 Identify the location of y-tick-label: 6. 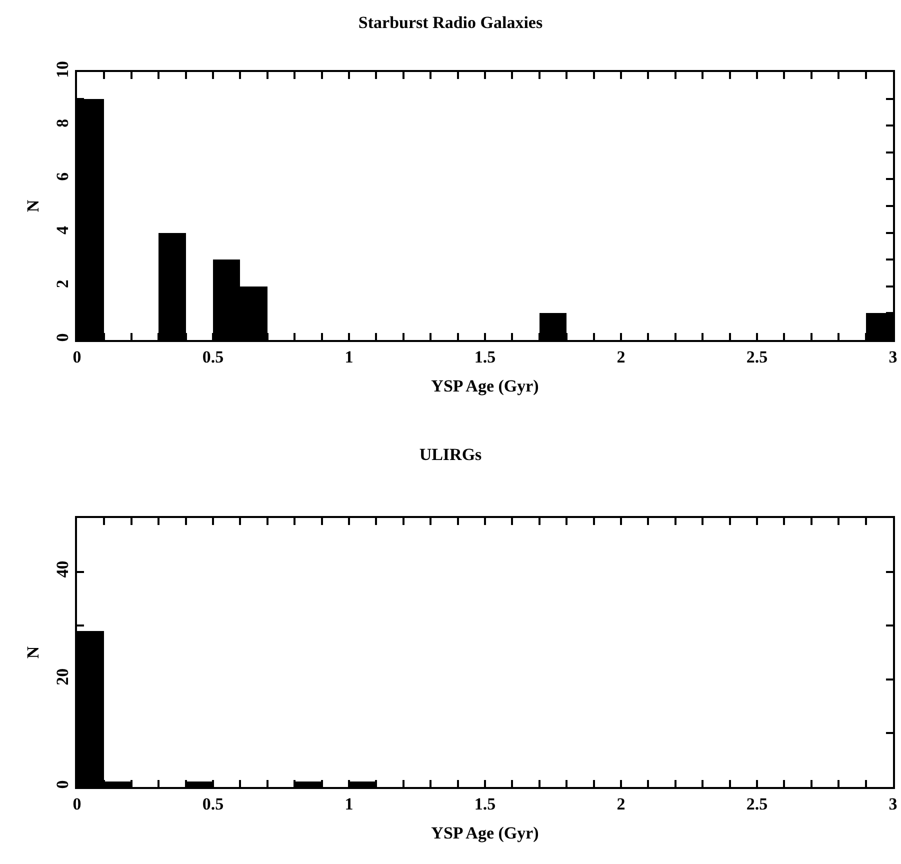
(62, 176).